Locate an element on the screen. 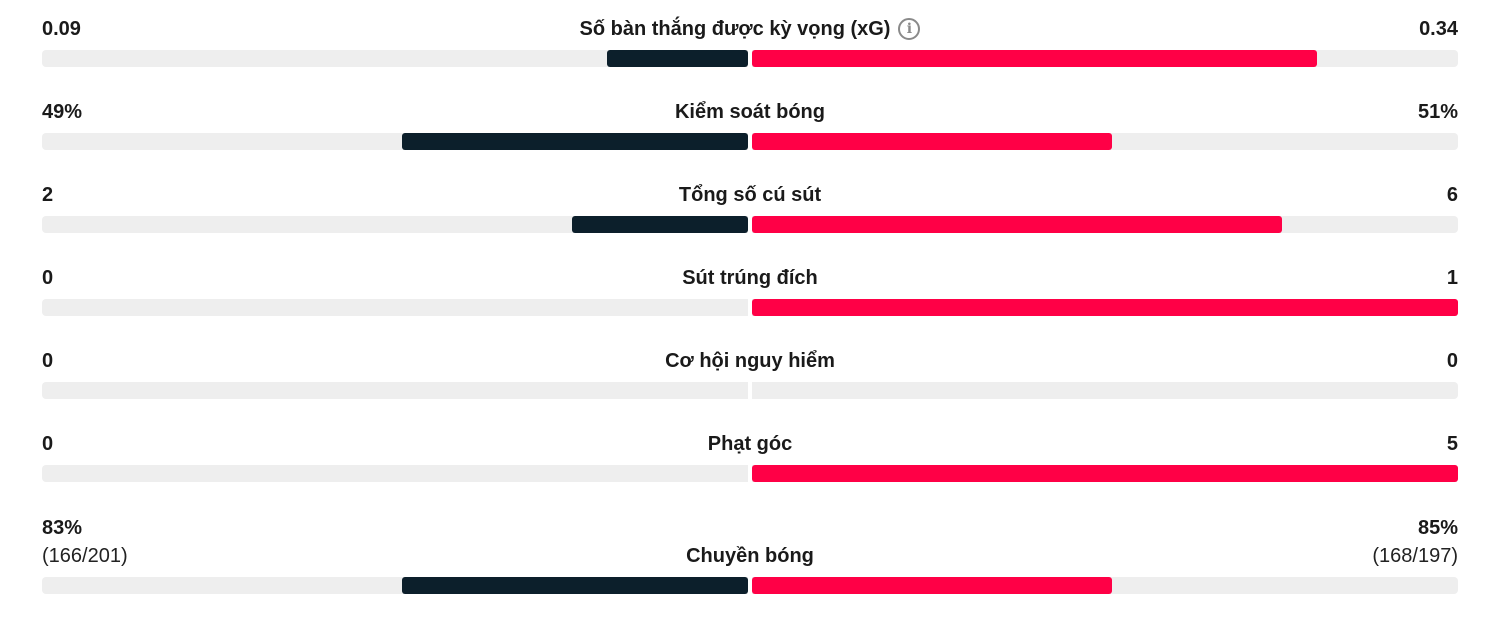  stat-row-big-chances: 0 Cơ hội nguy hiểm 0 is located at coordinates (750, 373).